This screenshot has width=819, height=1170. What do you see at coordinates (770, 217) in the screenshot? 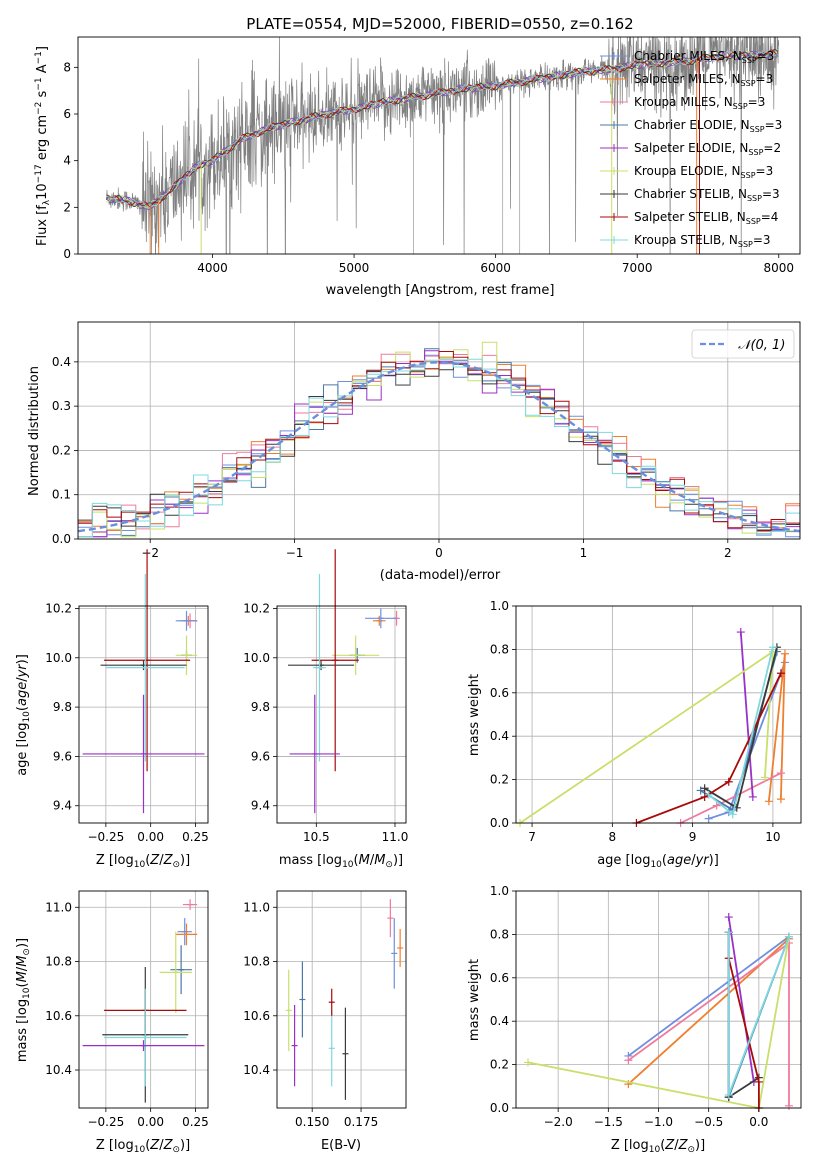
I see `legend-count: =4` at bounding box center [770, 217].